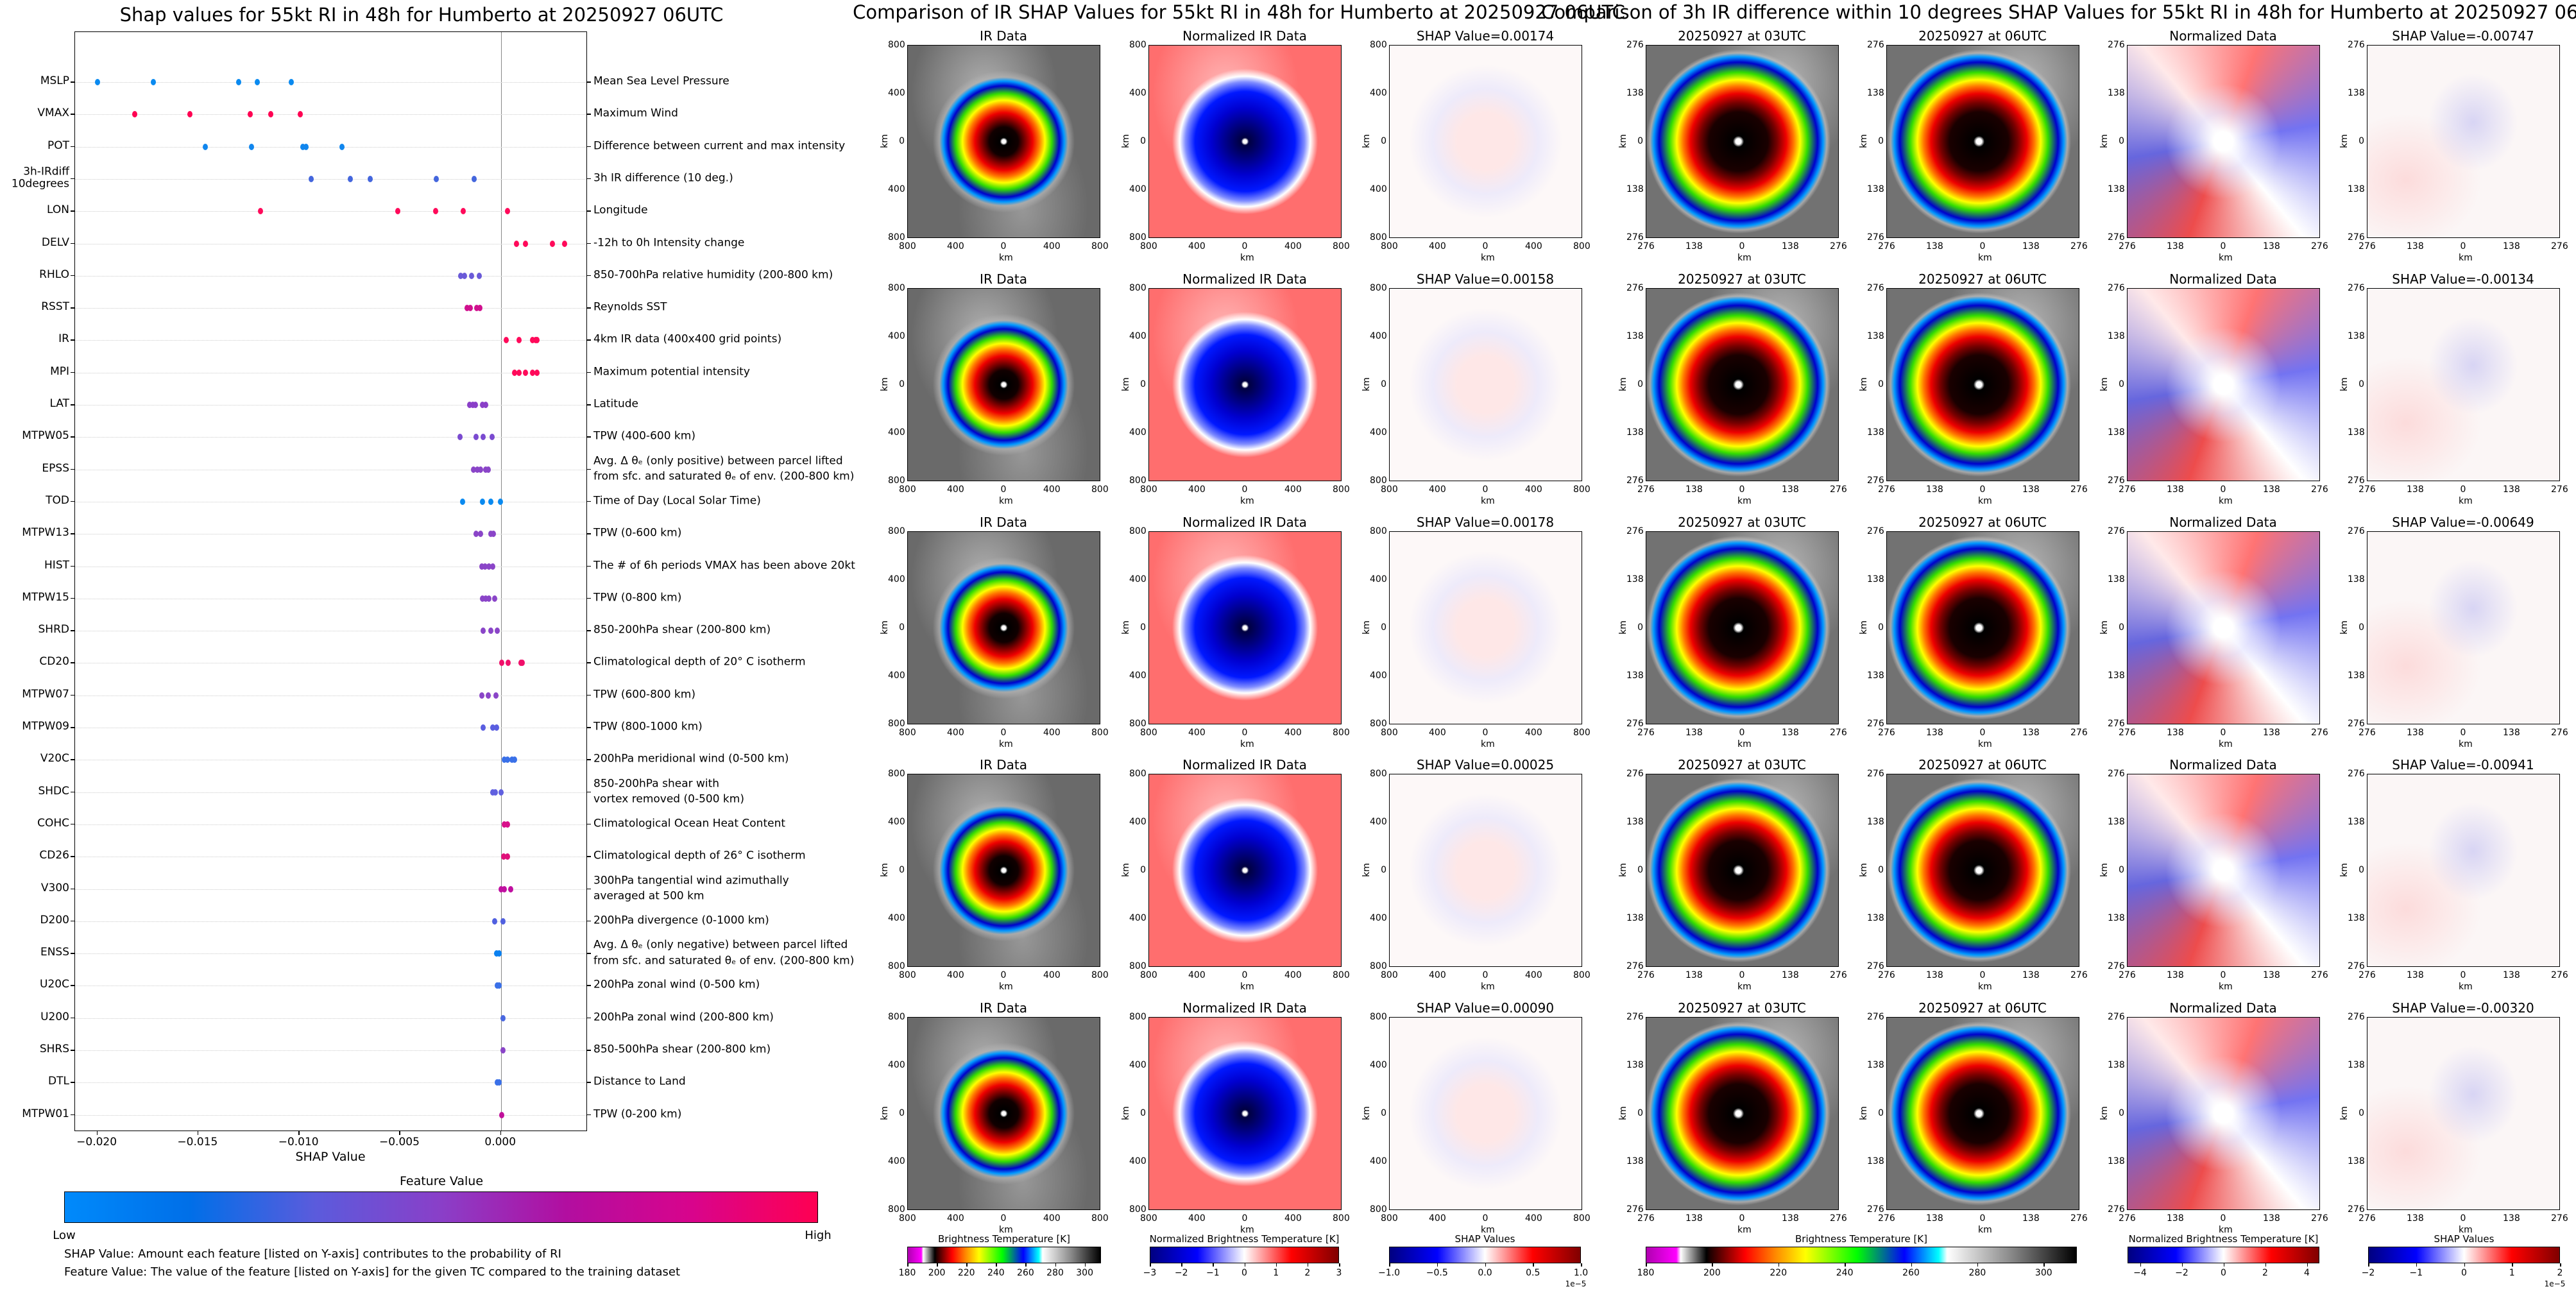 The image size is (2576, 1289). I want to click on feature-code-label: SHDC, so click(53, 791).